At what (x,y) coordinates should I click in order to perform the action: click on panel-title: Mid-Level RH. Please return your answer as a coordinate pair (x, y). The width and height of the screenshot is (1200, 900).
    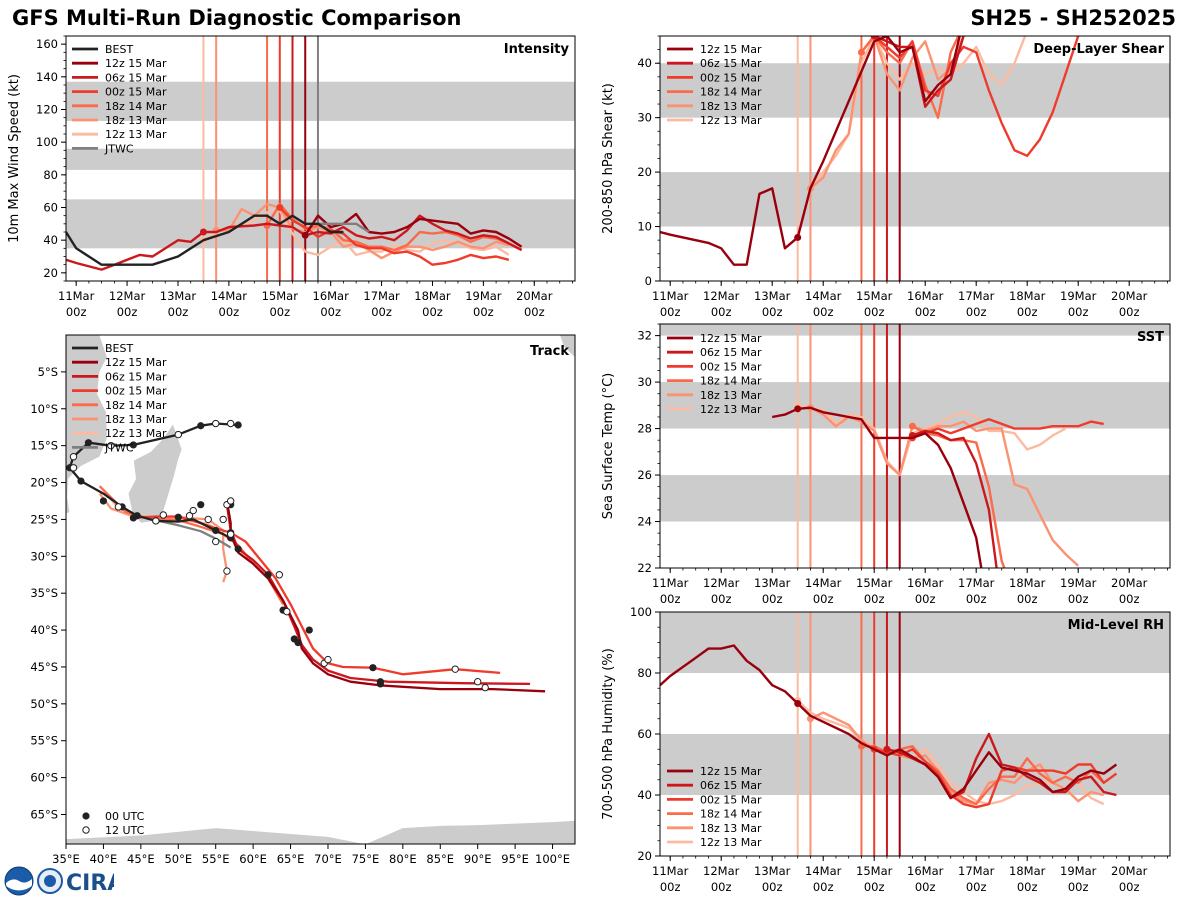
    Looking at the image, I should click on (1116, 625).